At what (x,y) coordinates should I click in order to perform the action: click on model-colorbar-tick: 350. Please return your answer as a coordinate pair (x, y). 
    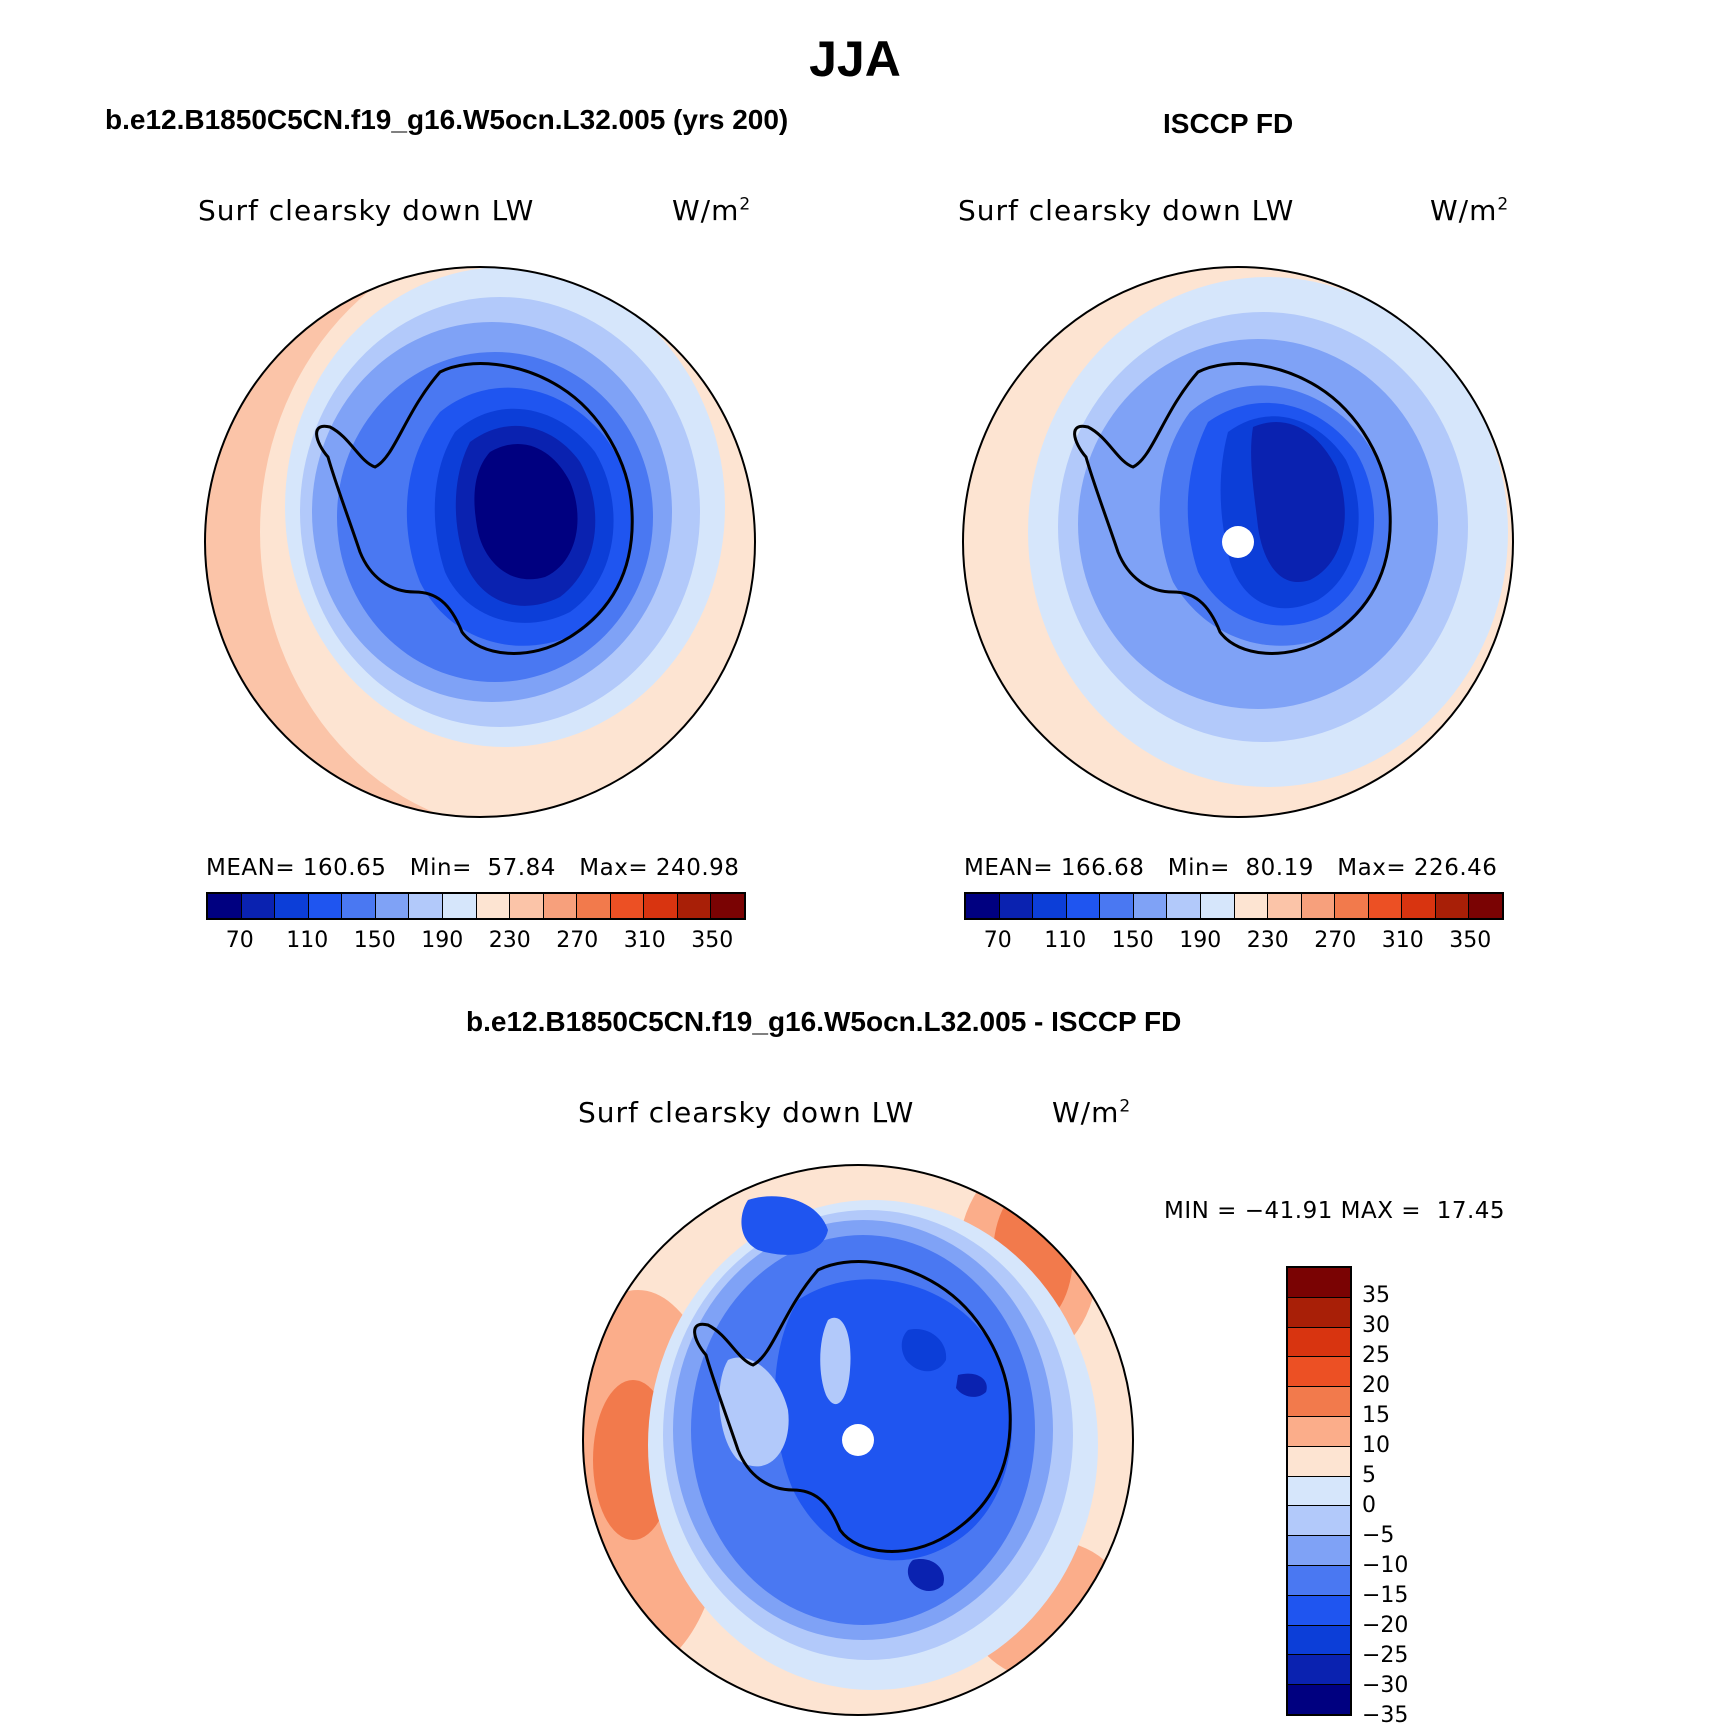
    Looking at the image, I should click on (712, 940).